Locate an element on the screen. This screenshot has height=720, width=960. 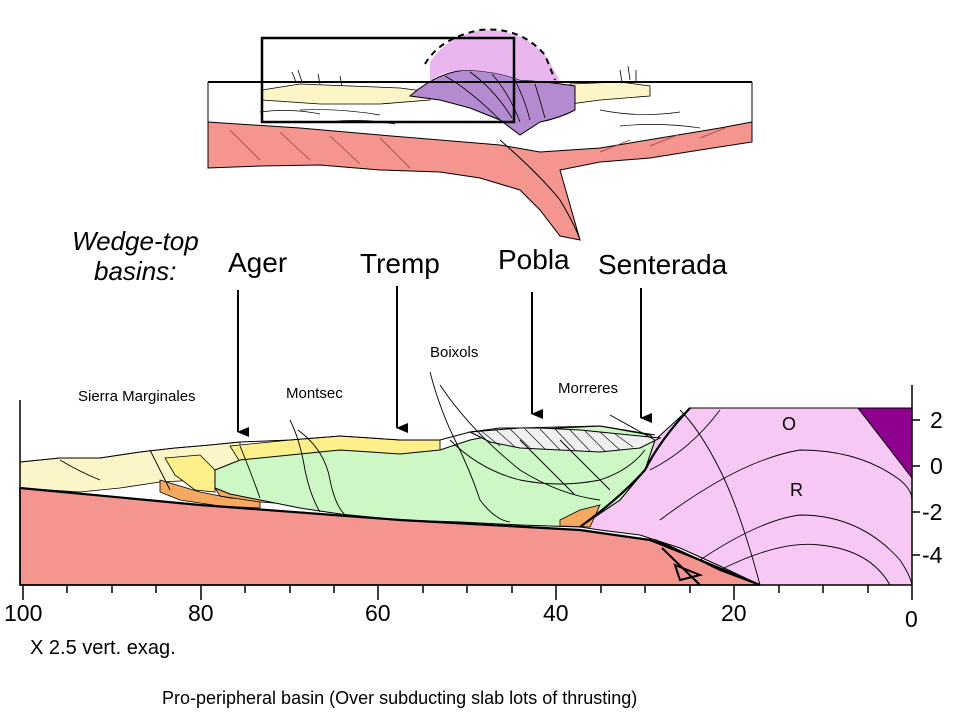
structure-label-sierra-marginales: Sierra Marginales is located at coordinates (137, 396).